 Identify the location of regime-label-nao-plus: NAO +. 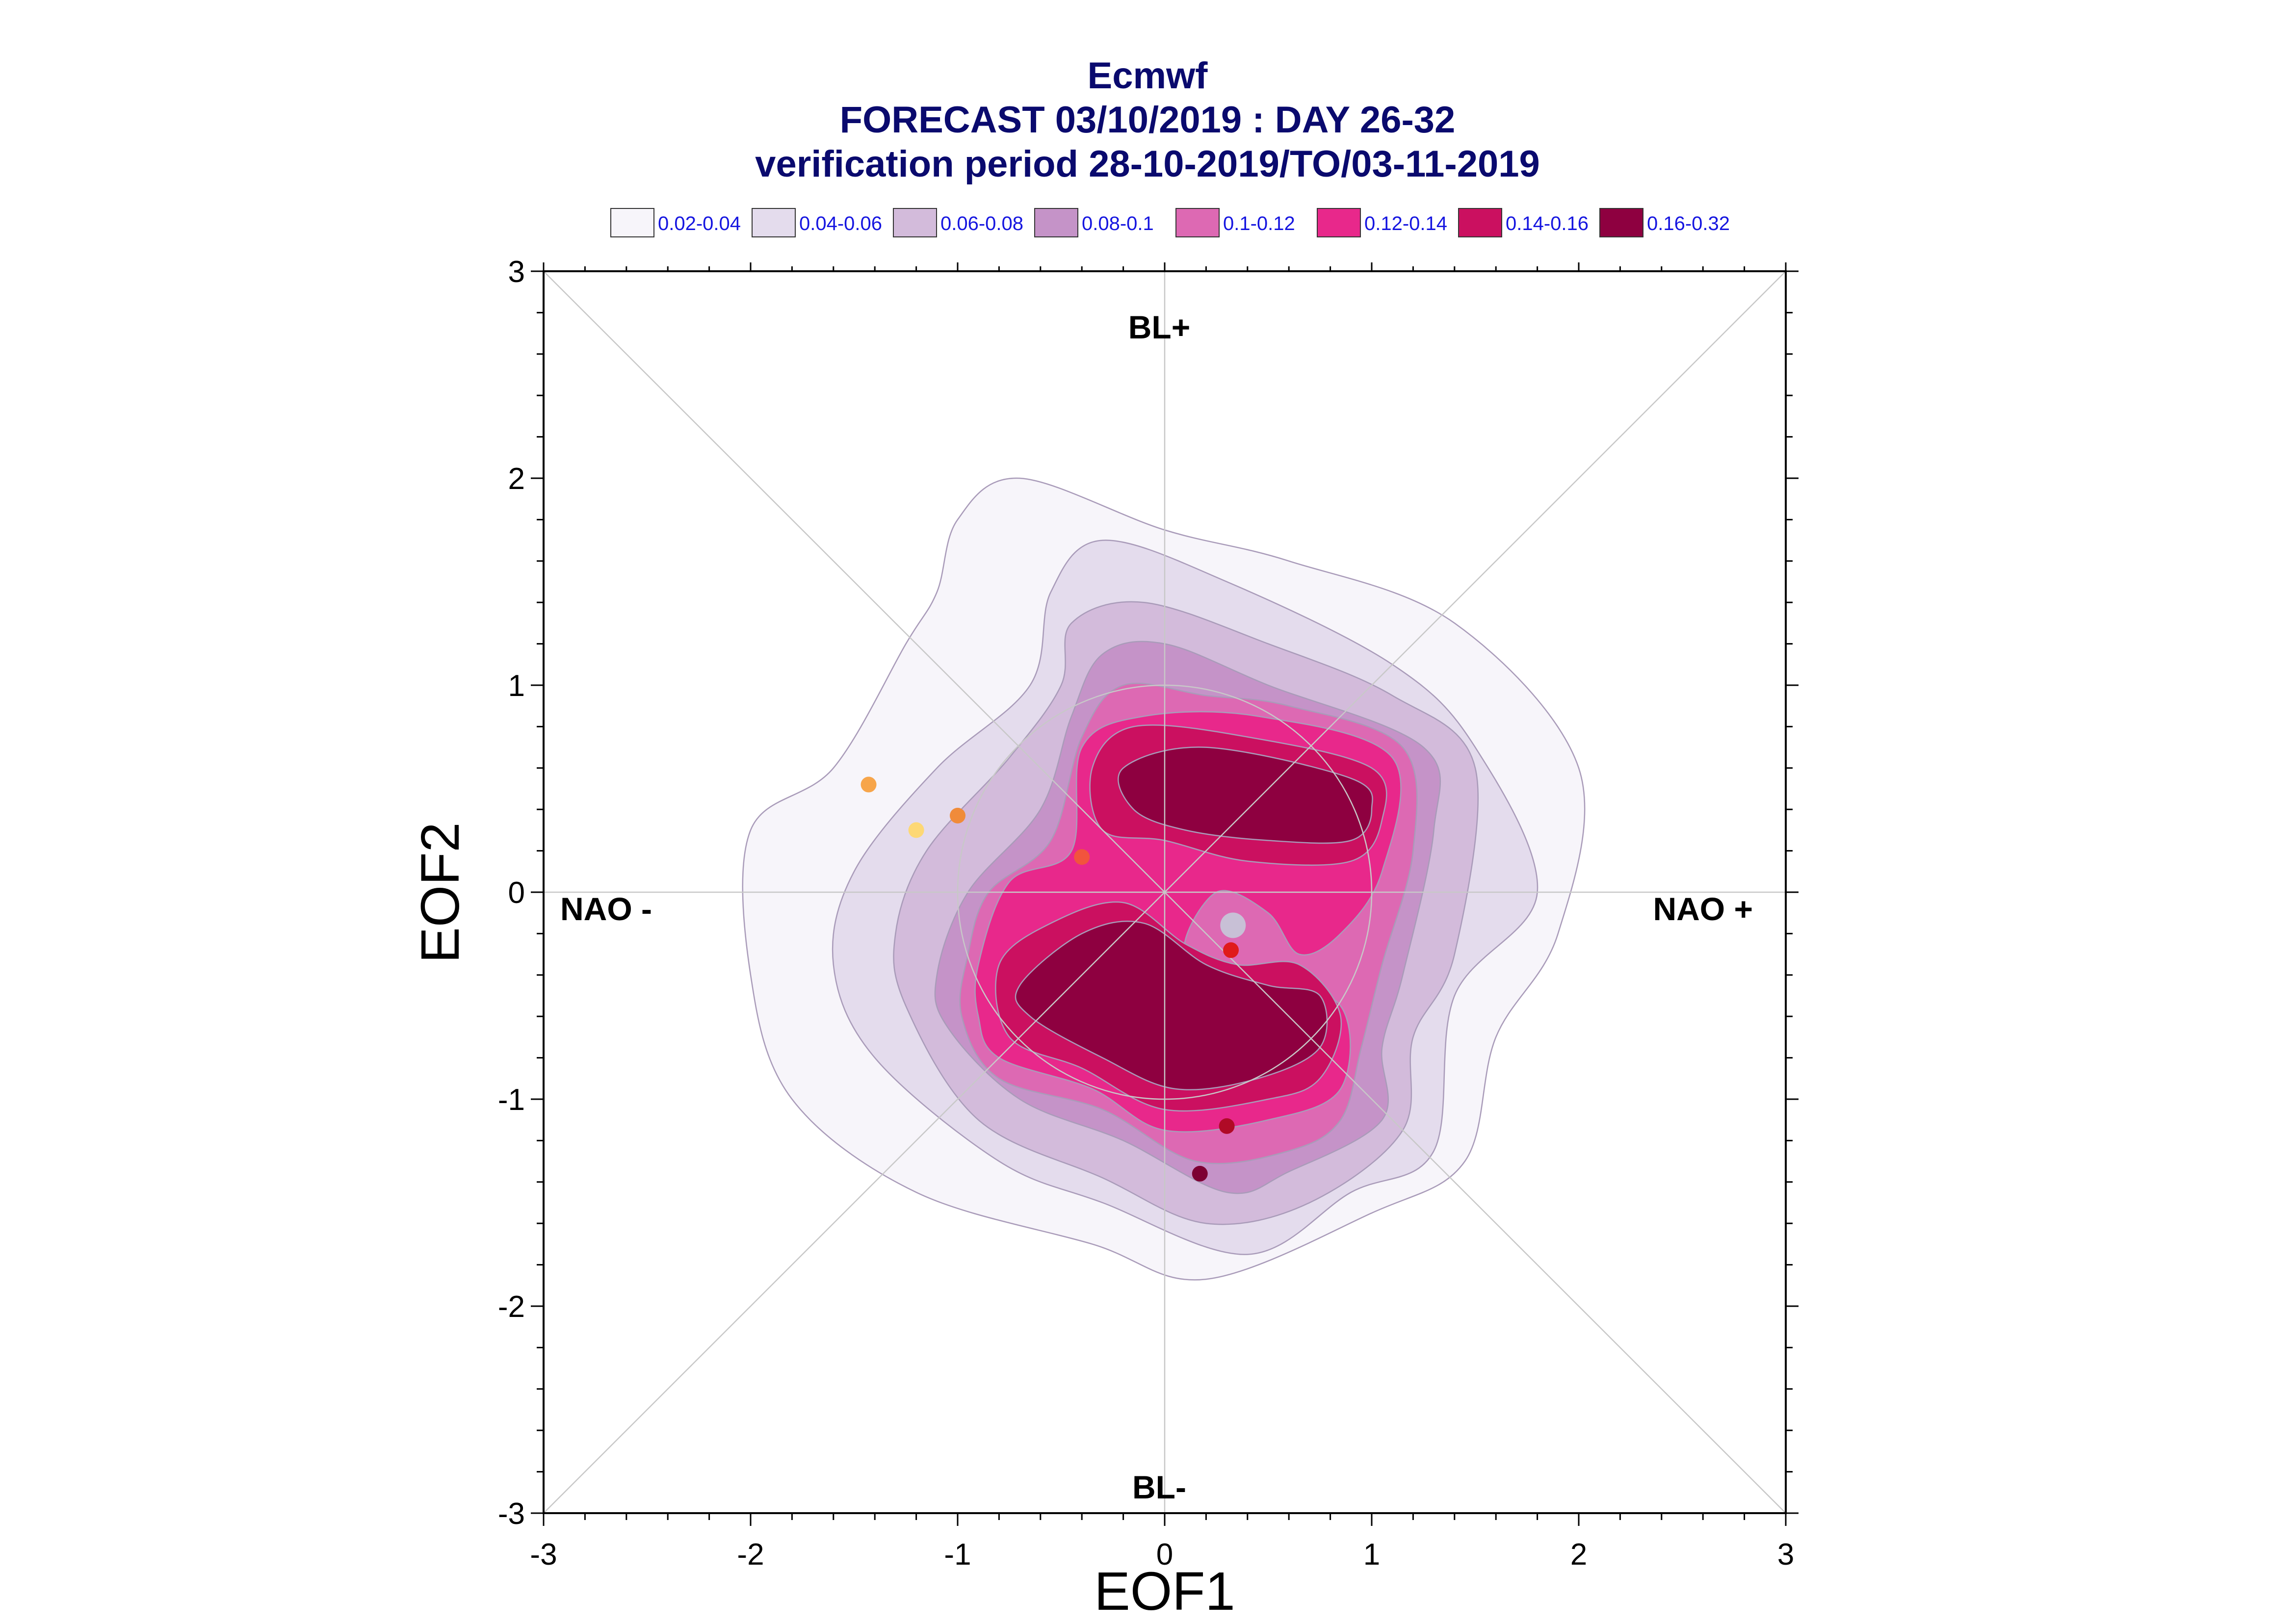
(1703, 909).